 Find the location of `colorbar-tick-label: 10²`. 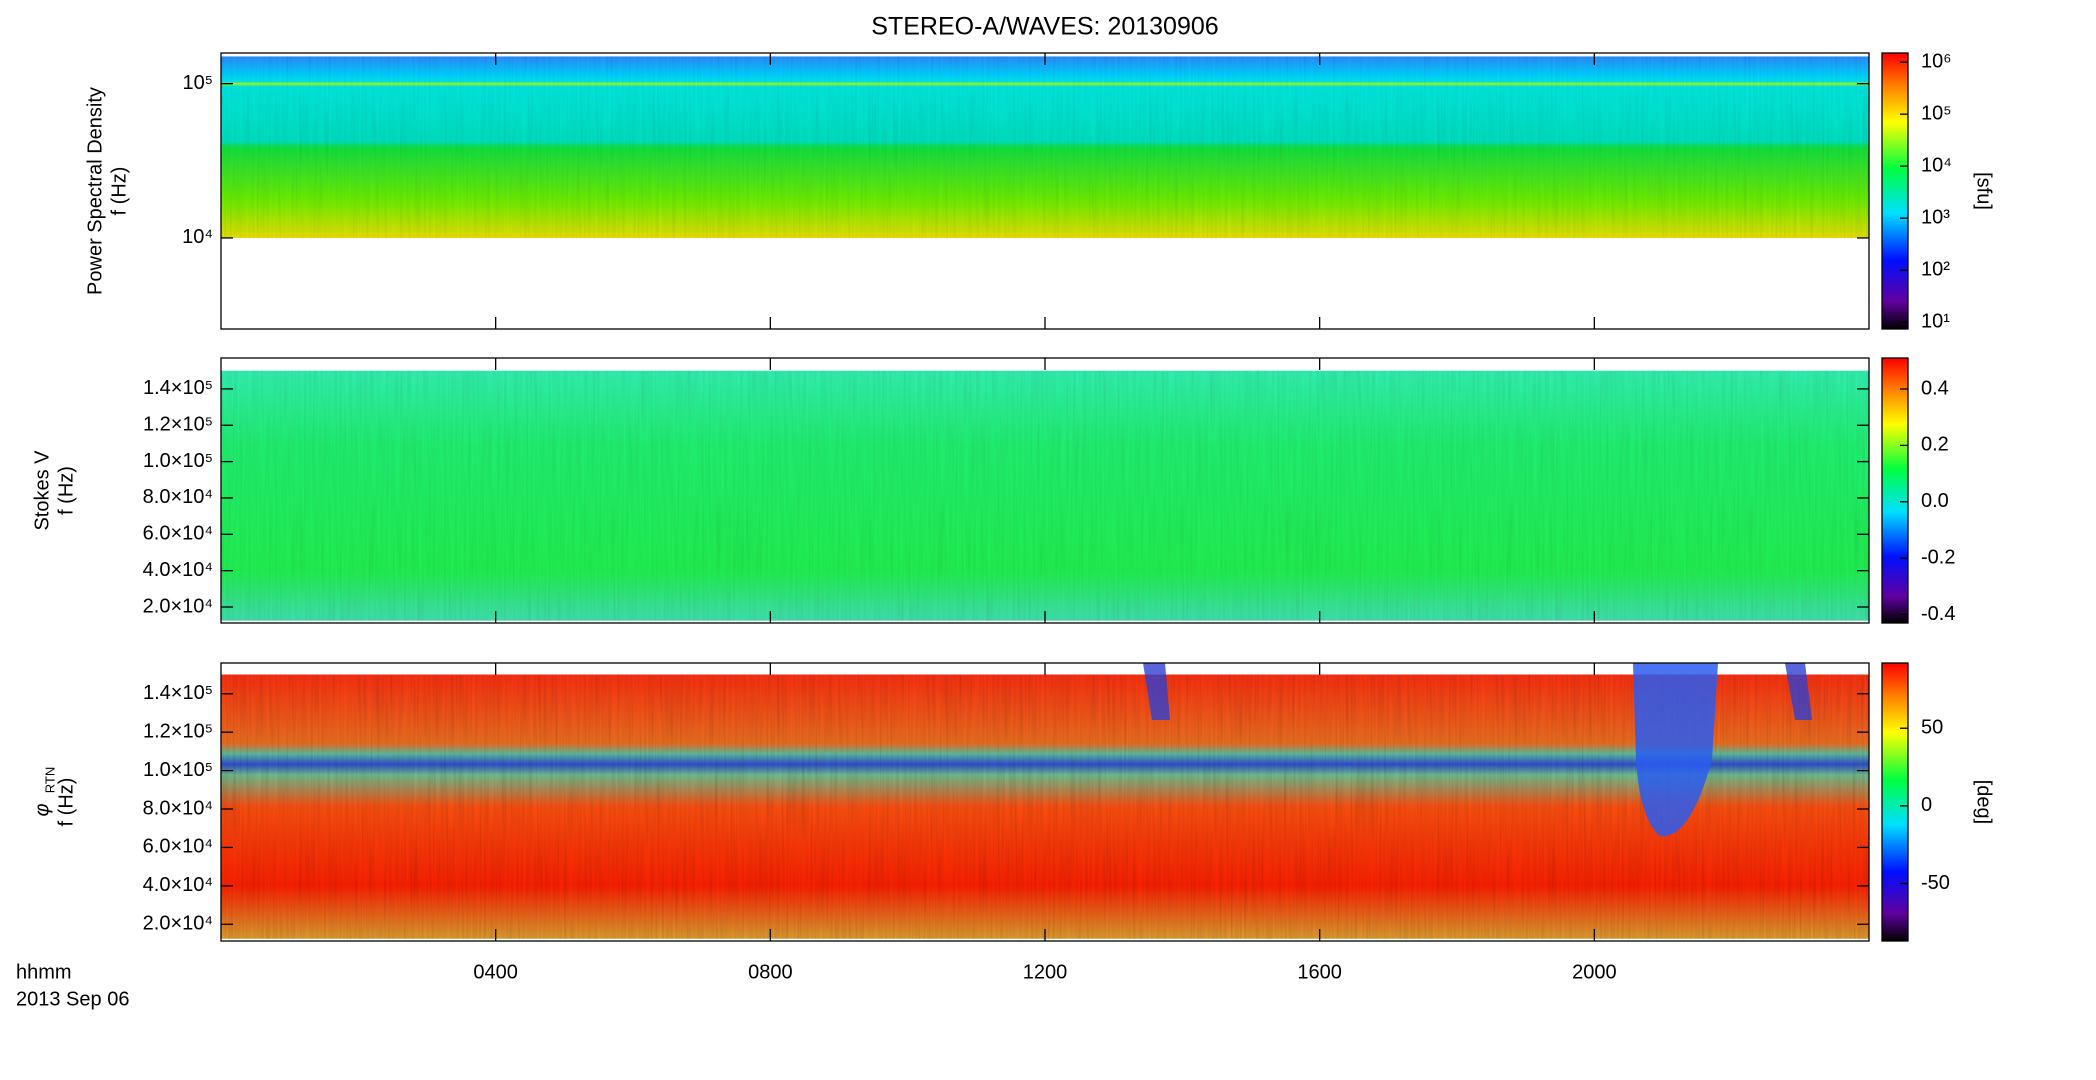

colorbar-tick-label: 10² is located at coordinates (1935, 269).